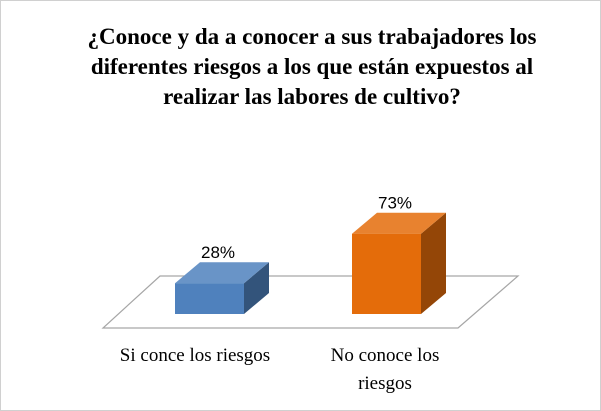 Image resolution: width=601 pixels, height=411 pixels. What do you see at coordinates (310, 302) in the screenshot?
I see `floor` at bounding box center [310, 302].